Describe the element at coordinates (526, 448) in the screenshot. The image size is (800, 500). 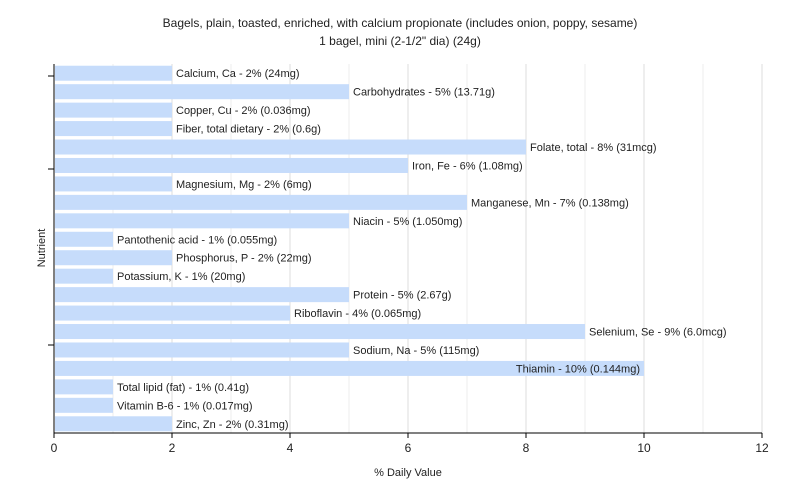
I see `x-tick-label: 8` at that location.